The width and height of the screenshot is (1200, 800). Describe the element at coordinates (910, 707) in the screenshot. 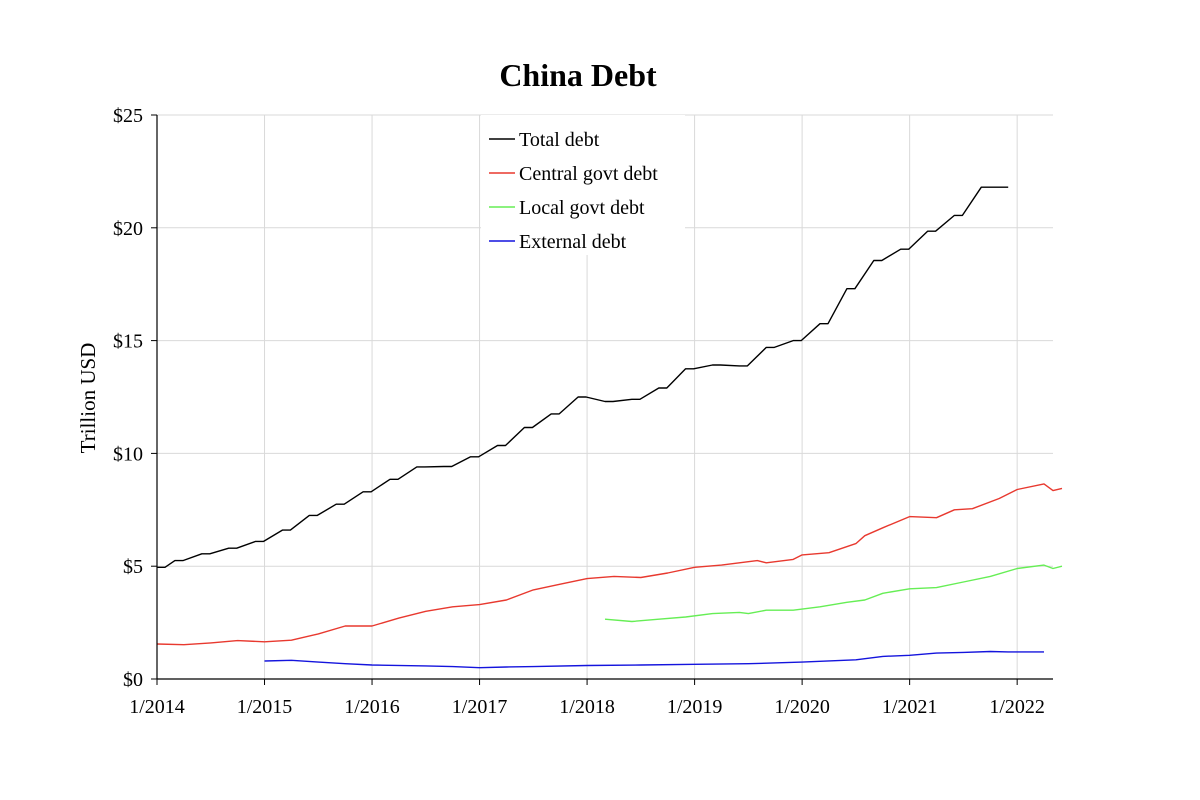

I see `x-tick-label: 1/2021` at that location.